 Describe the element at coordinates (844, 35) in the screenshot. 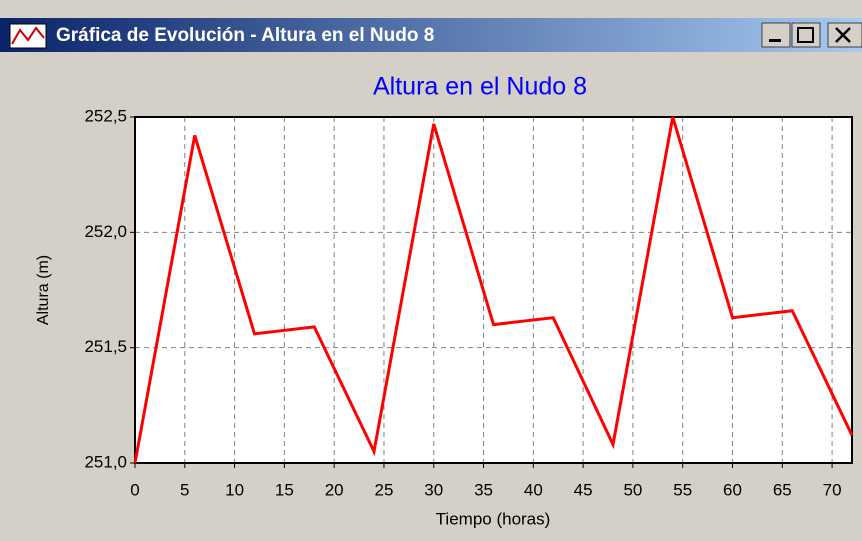

I see `close-button` at that location.